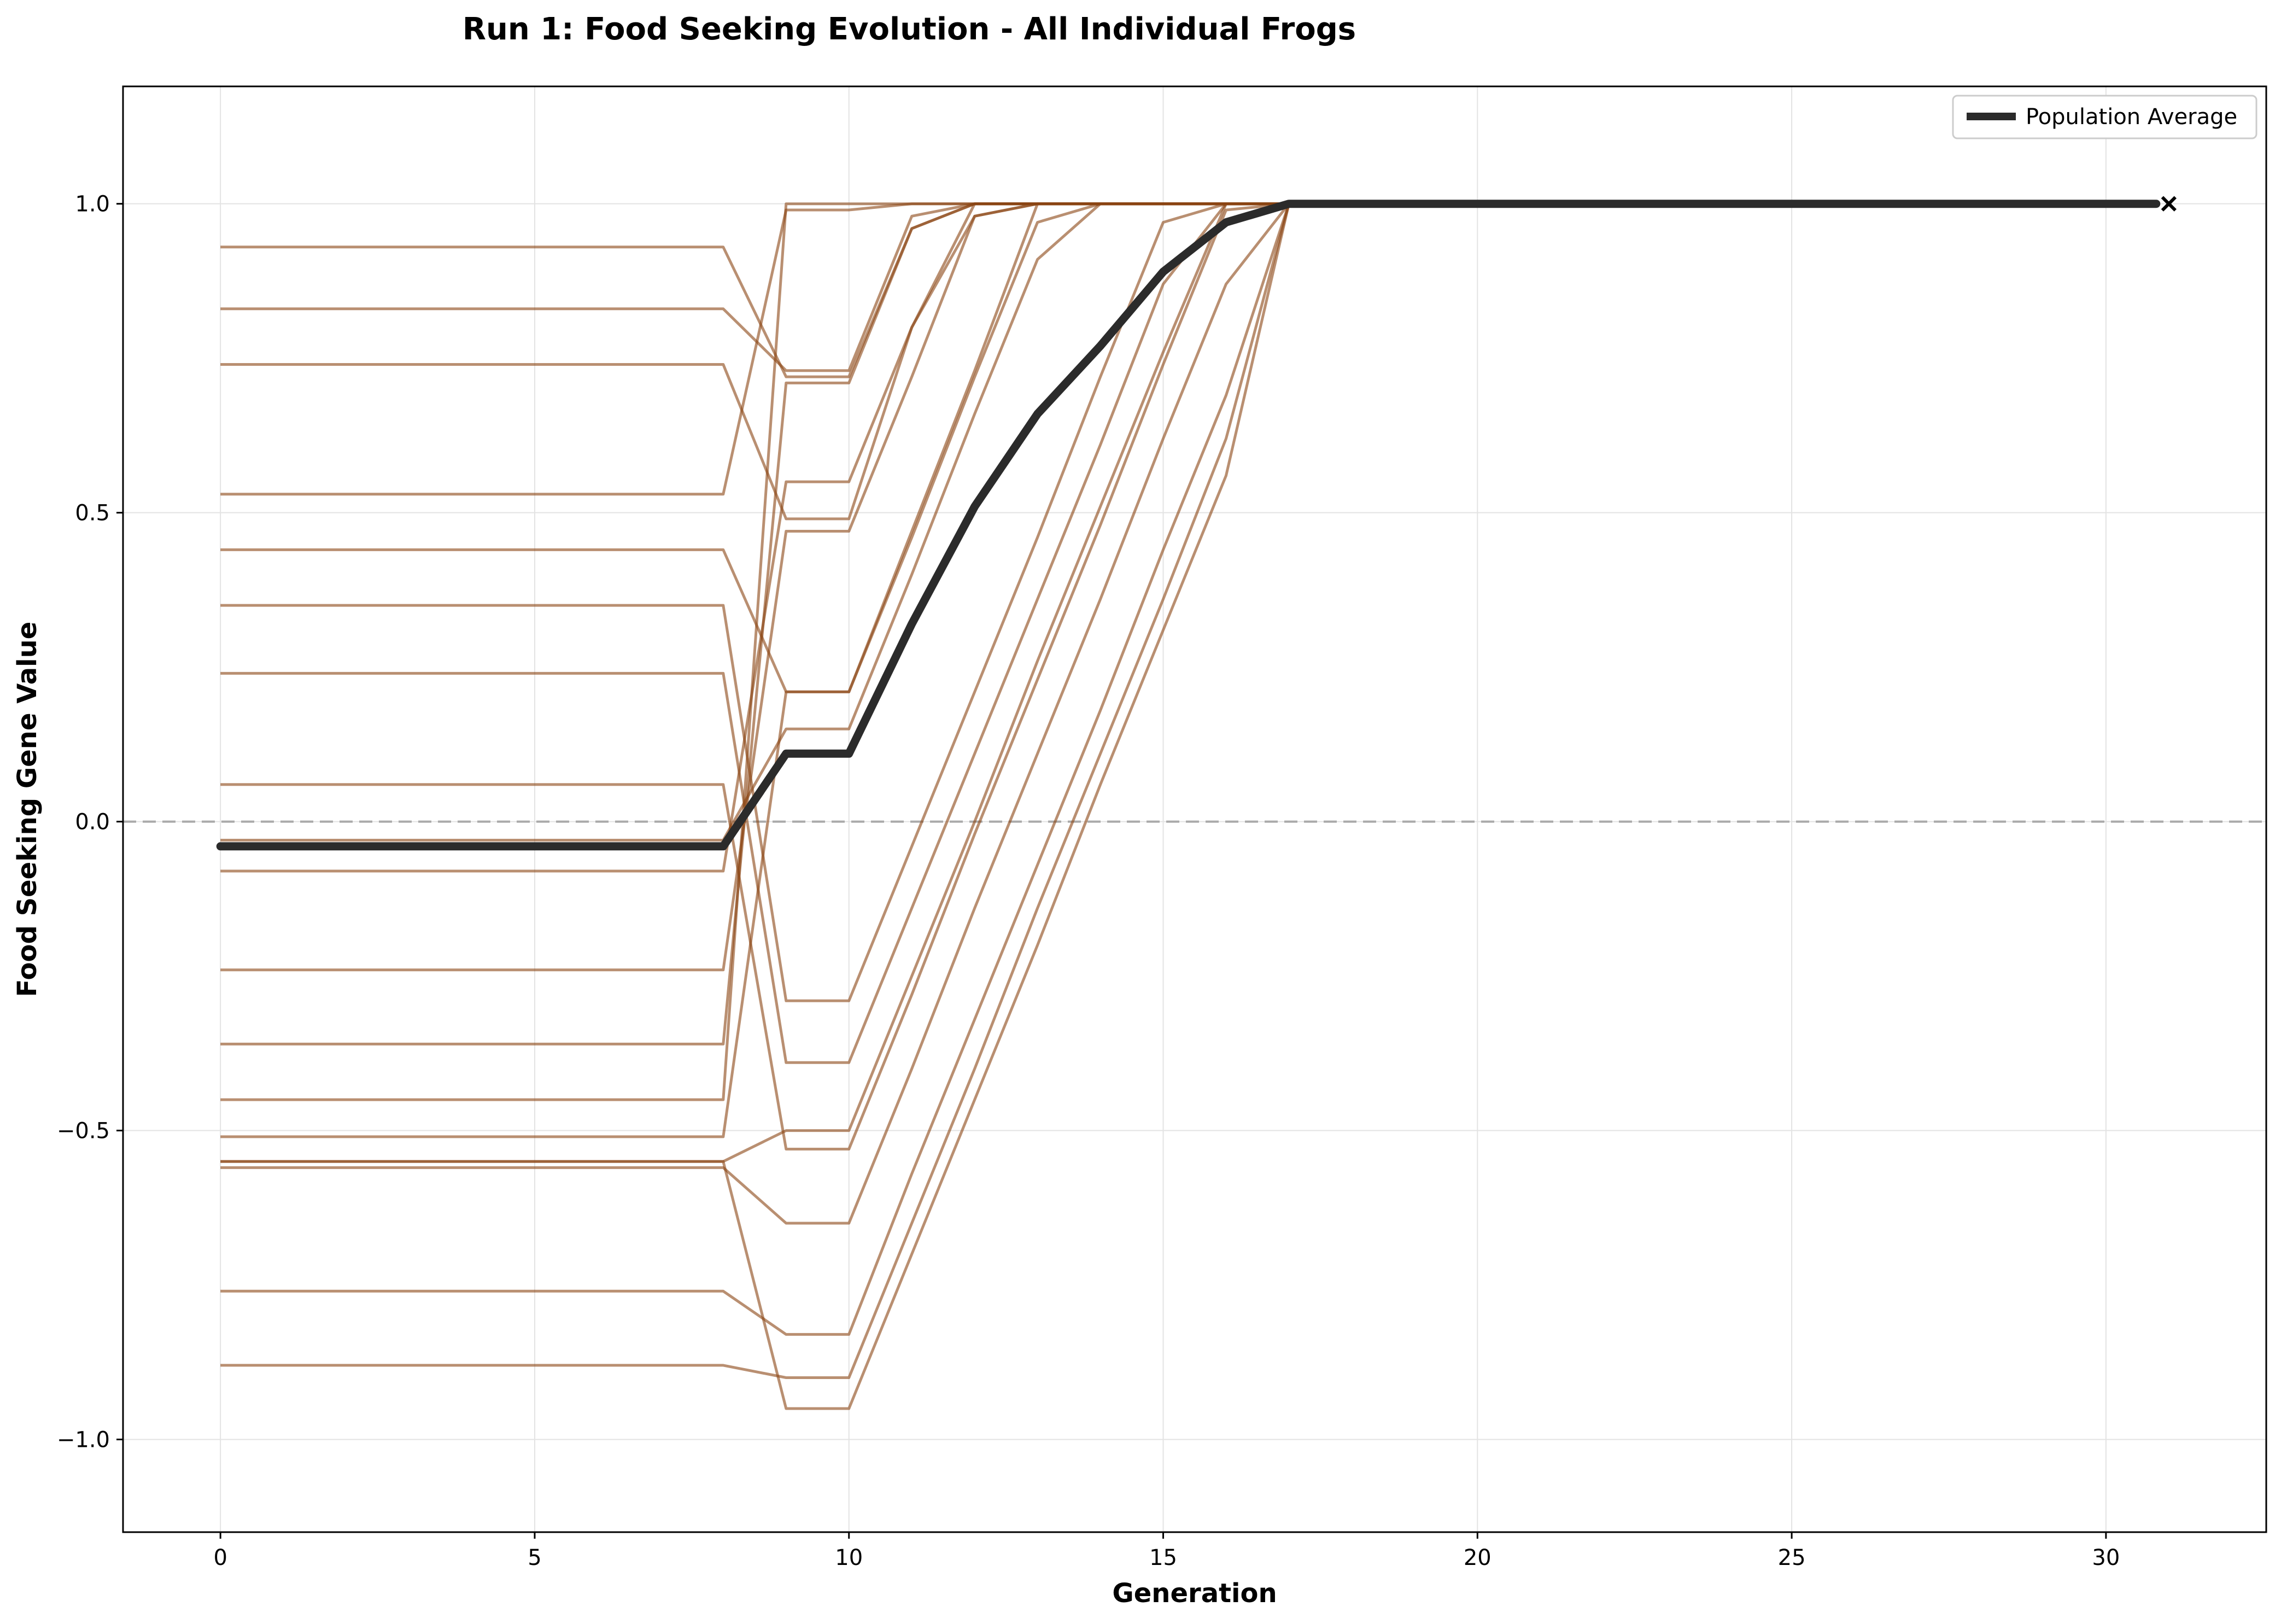  I want to click on x-tick-label: 15, so click(1163, 1557).